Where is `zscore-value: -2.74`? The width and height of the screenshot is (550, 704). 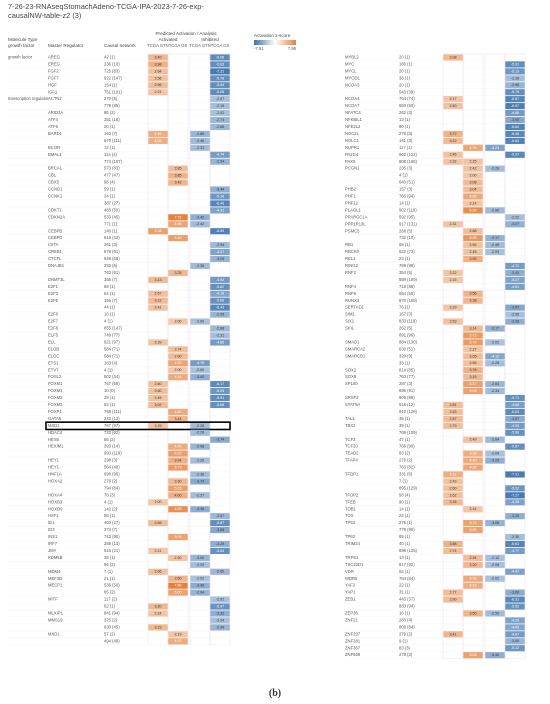
zscore-value: -2.74 is located at coordinates (220, 120).